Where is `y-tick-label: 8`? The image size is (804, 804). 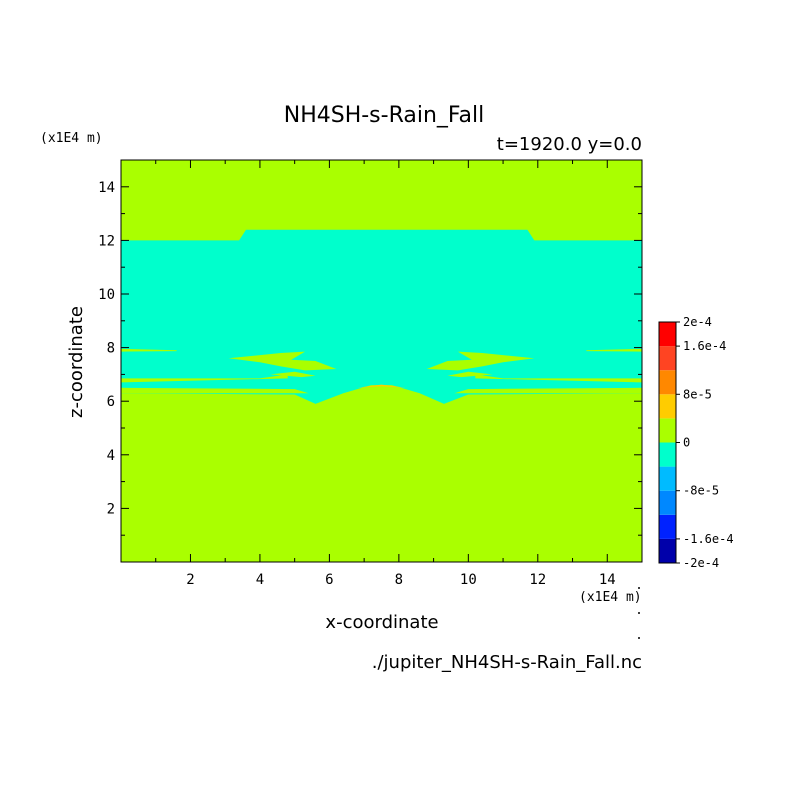
y-tick-label: 8 is located at coordinates (111, 349).